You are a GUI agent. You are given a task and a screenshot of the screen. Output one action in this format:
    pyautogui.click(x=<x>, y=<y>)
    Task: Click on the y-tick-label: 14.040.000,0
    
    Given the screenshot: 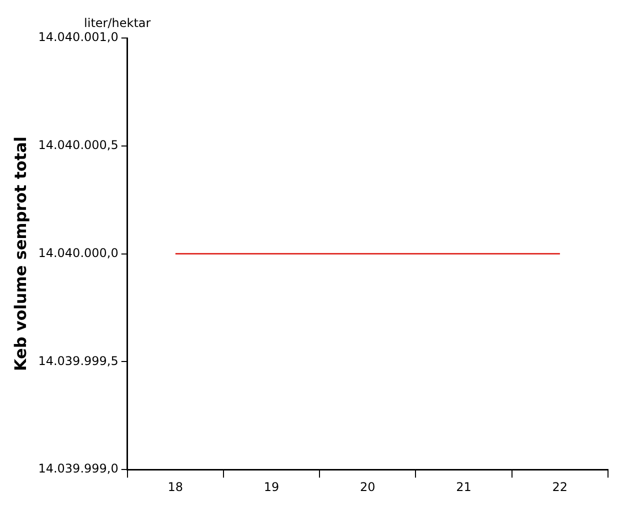 What is the action you would take?
    pyautogui.click(x=78, y=253)
    